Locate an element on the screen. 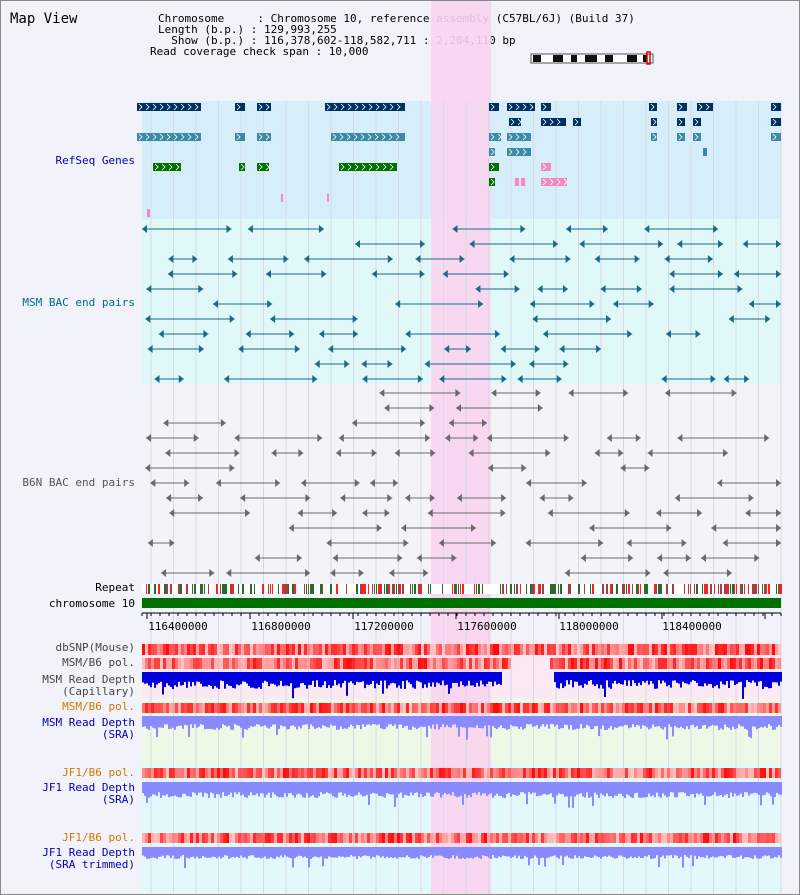  chromosome-ideogram is located at coordinates (592, 58).